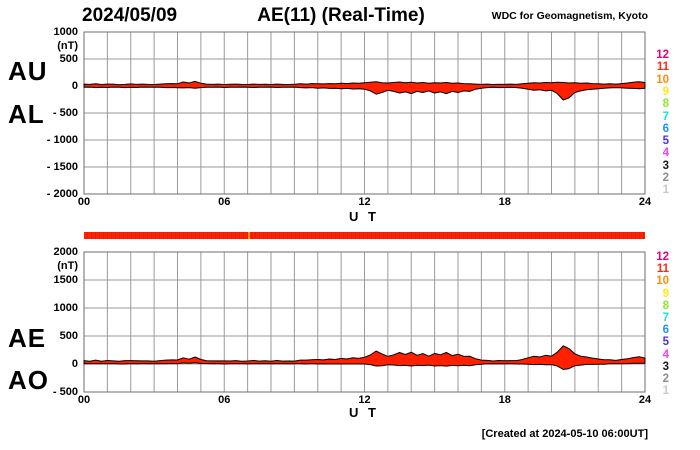 The image size is (700, 450). I want to click on series-label-au: AU, so click(28, 71).